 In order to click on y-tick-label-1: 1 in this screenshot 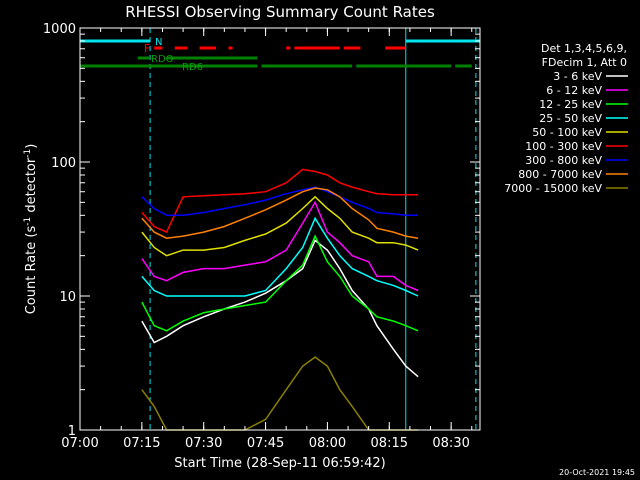, I will do `click(72, 431)`.